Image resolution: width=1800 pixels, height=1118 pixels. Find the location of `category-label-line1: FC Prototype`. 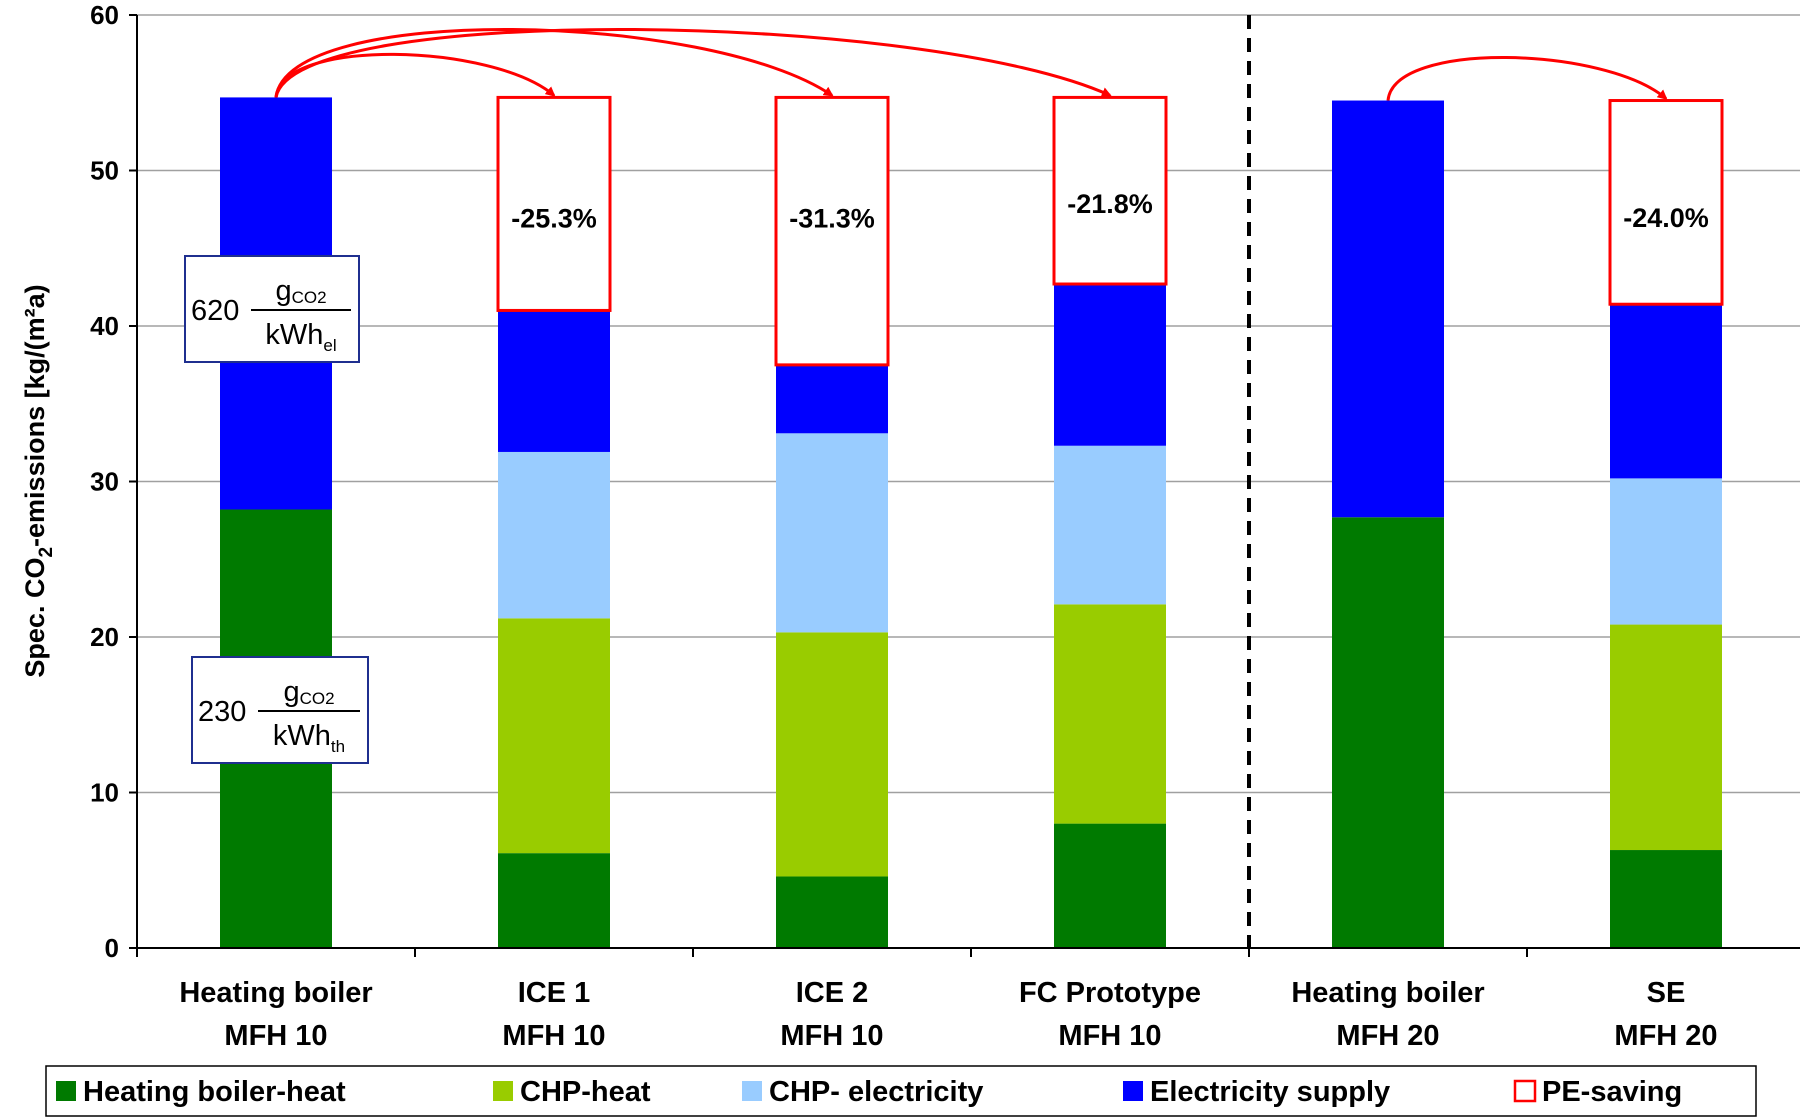

category-label-line1: FC Prototype is located at coordinates (1110, 993).